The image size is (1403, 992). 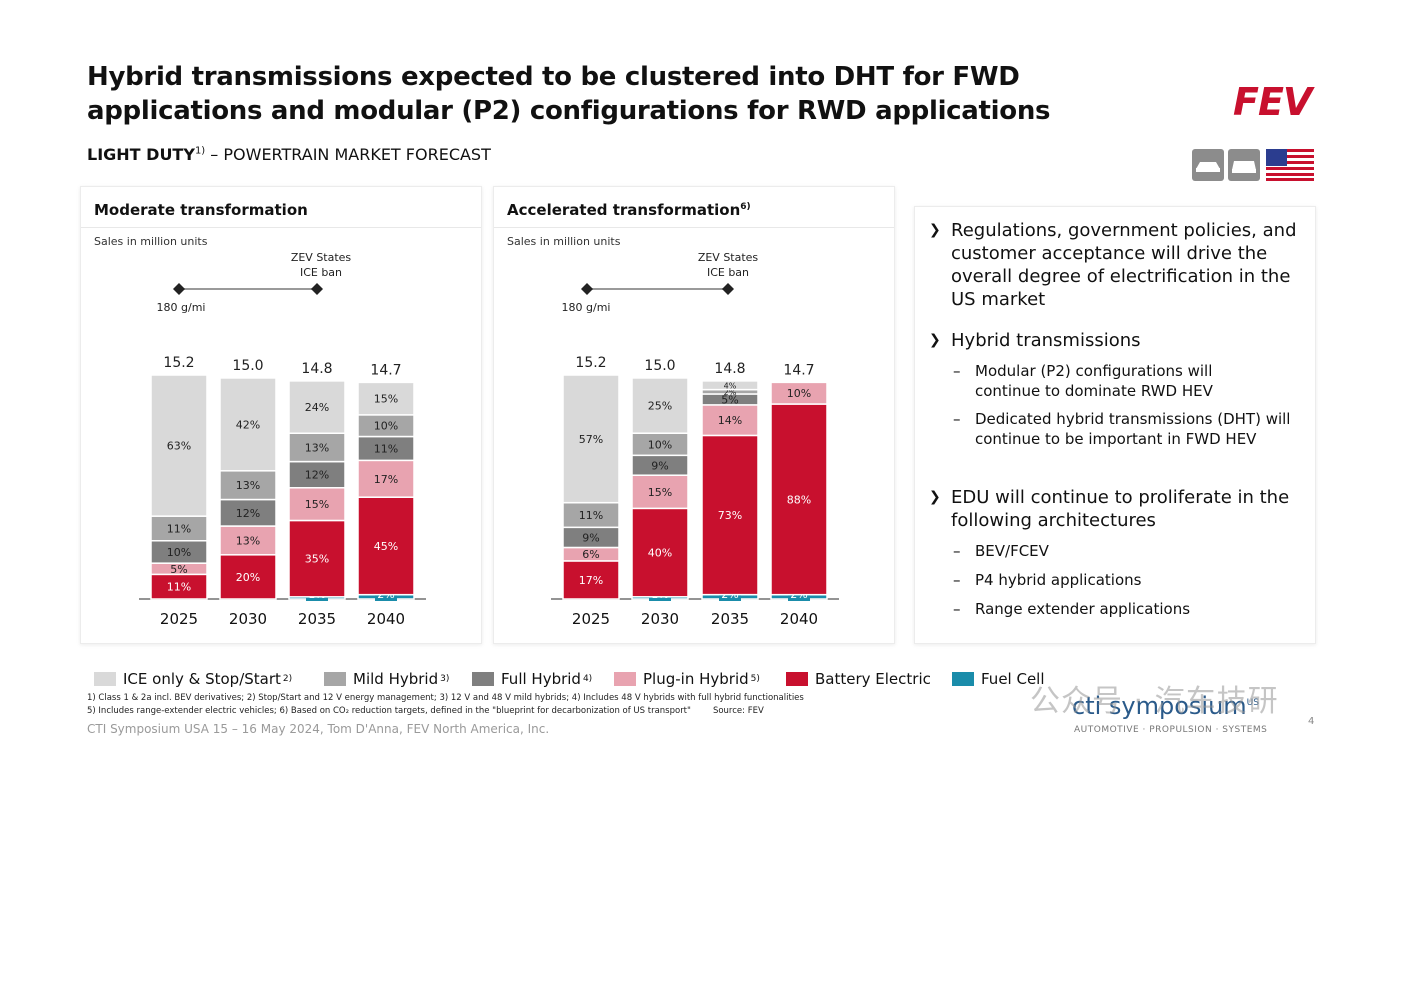 What do you see at coordinates (532, 679) in the screenshot?
I see `legend-item-full-hybrid: Full Hybrid 4)` at bounding box center [532, 679].